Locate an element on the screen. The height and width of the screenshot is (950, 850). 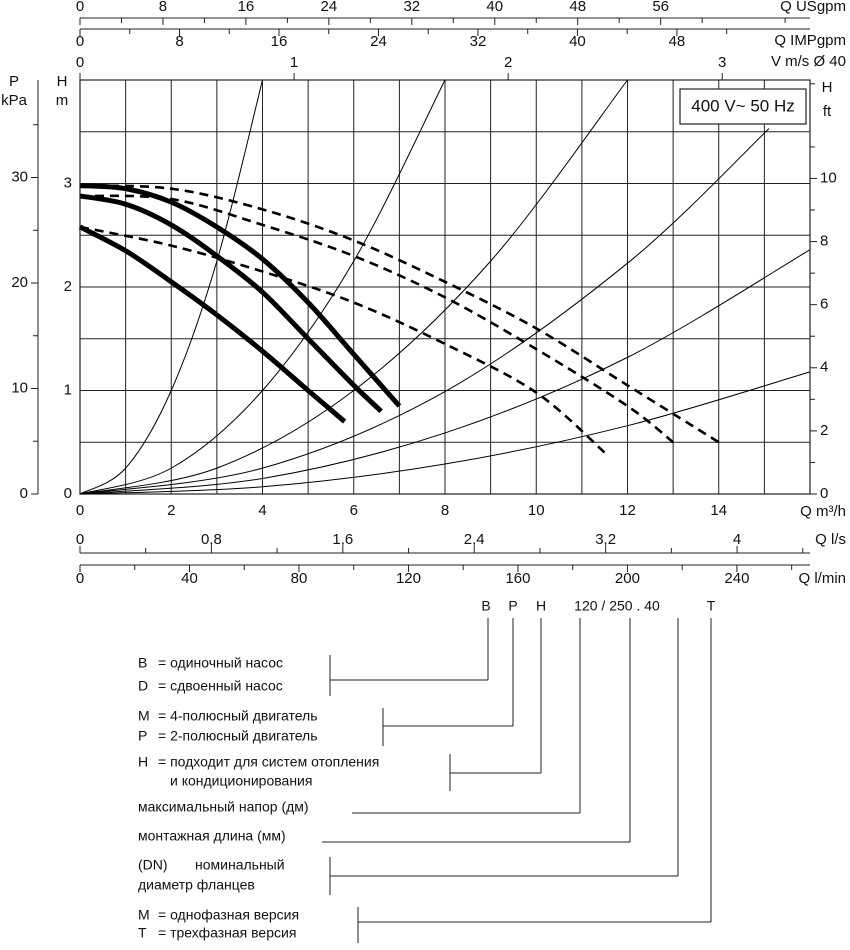
axis-label: Q l/min is located at coordinates (822, 578).